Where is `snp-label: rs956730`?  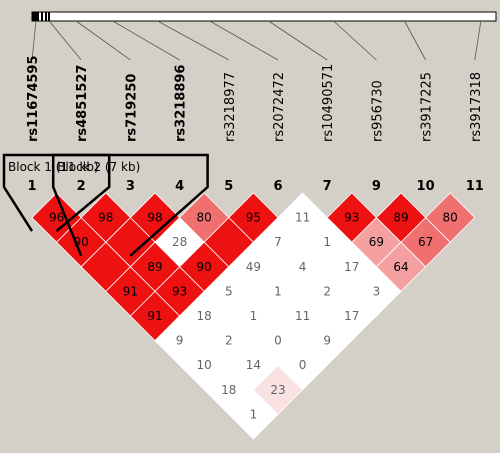
snp-label: rs956730 is located at coordinates (377, 111).